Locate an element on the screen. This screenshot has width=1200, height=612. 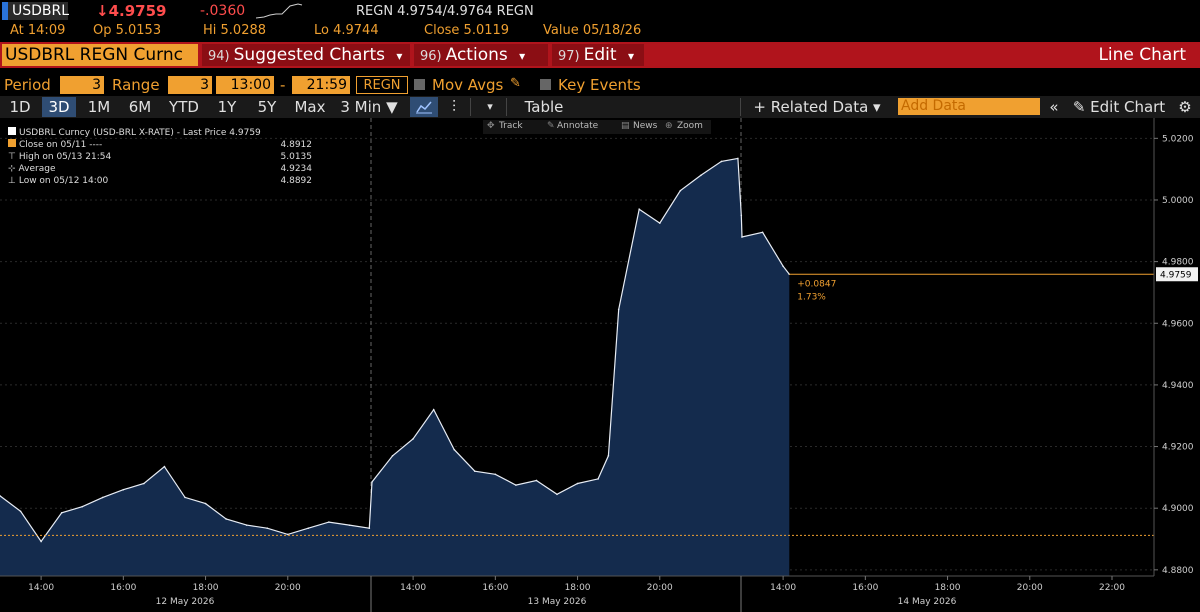
time-to-input: 21:59 is located at coordinates (321, 85).